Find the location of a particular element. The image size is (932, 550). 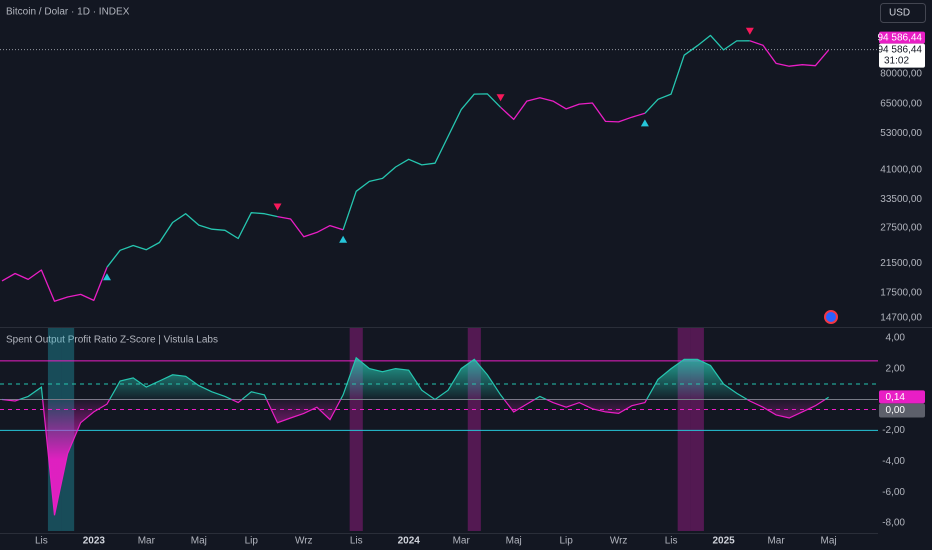

zero-label-box is located at coordinates (902, 410).